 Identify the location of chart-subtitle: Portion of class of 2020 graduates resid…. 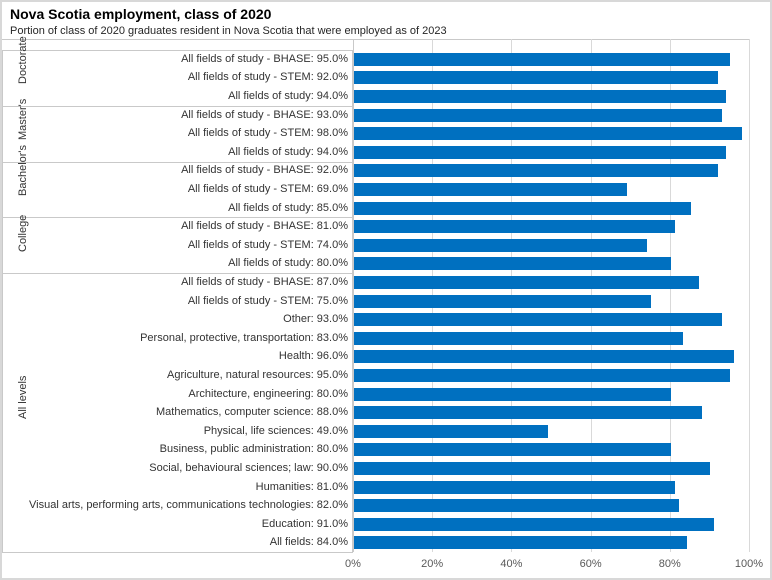
(228, 31).